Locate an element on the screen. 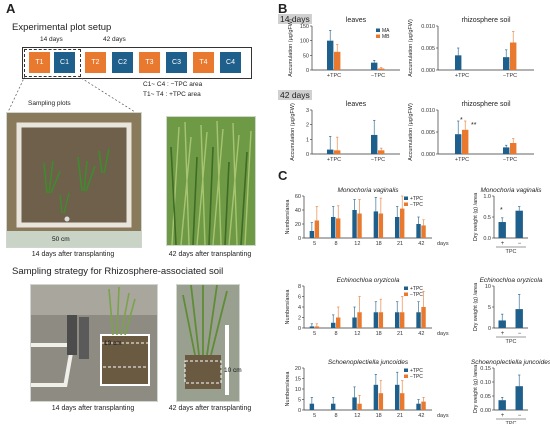 This screenshot has width=550, height=424. c-num-2-ytick-label: 15 is located at coordinates (298, 380).